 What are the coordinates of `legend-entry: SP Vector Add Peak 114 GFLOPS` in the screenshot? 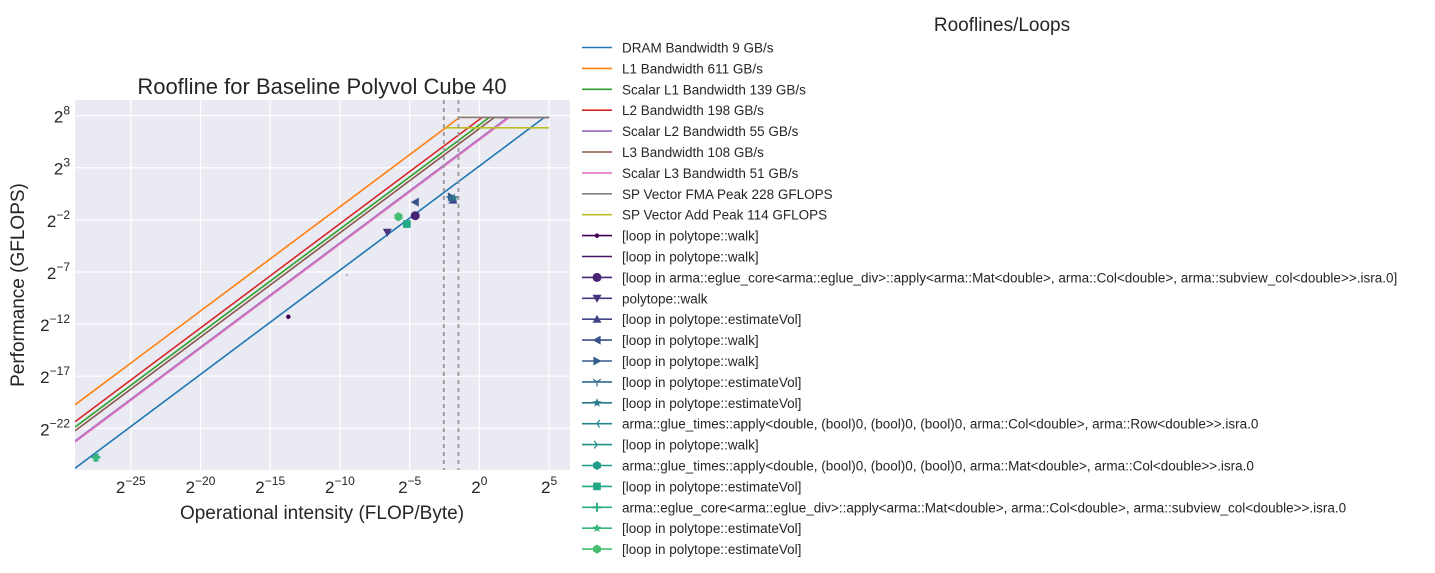 It's located at (704, 215).